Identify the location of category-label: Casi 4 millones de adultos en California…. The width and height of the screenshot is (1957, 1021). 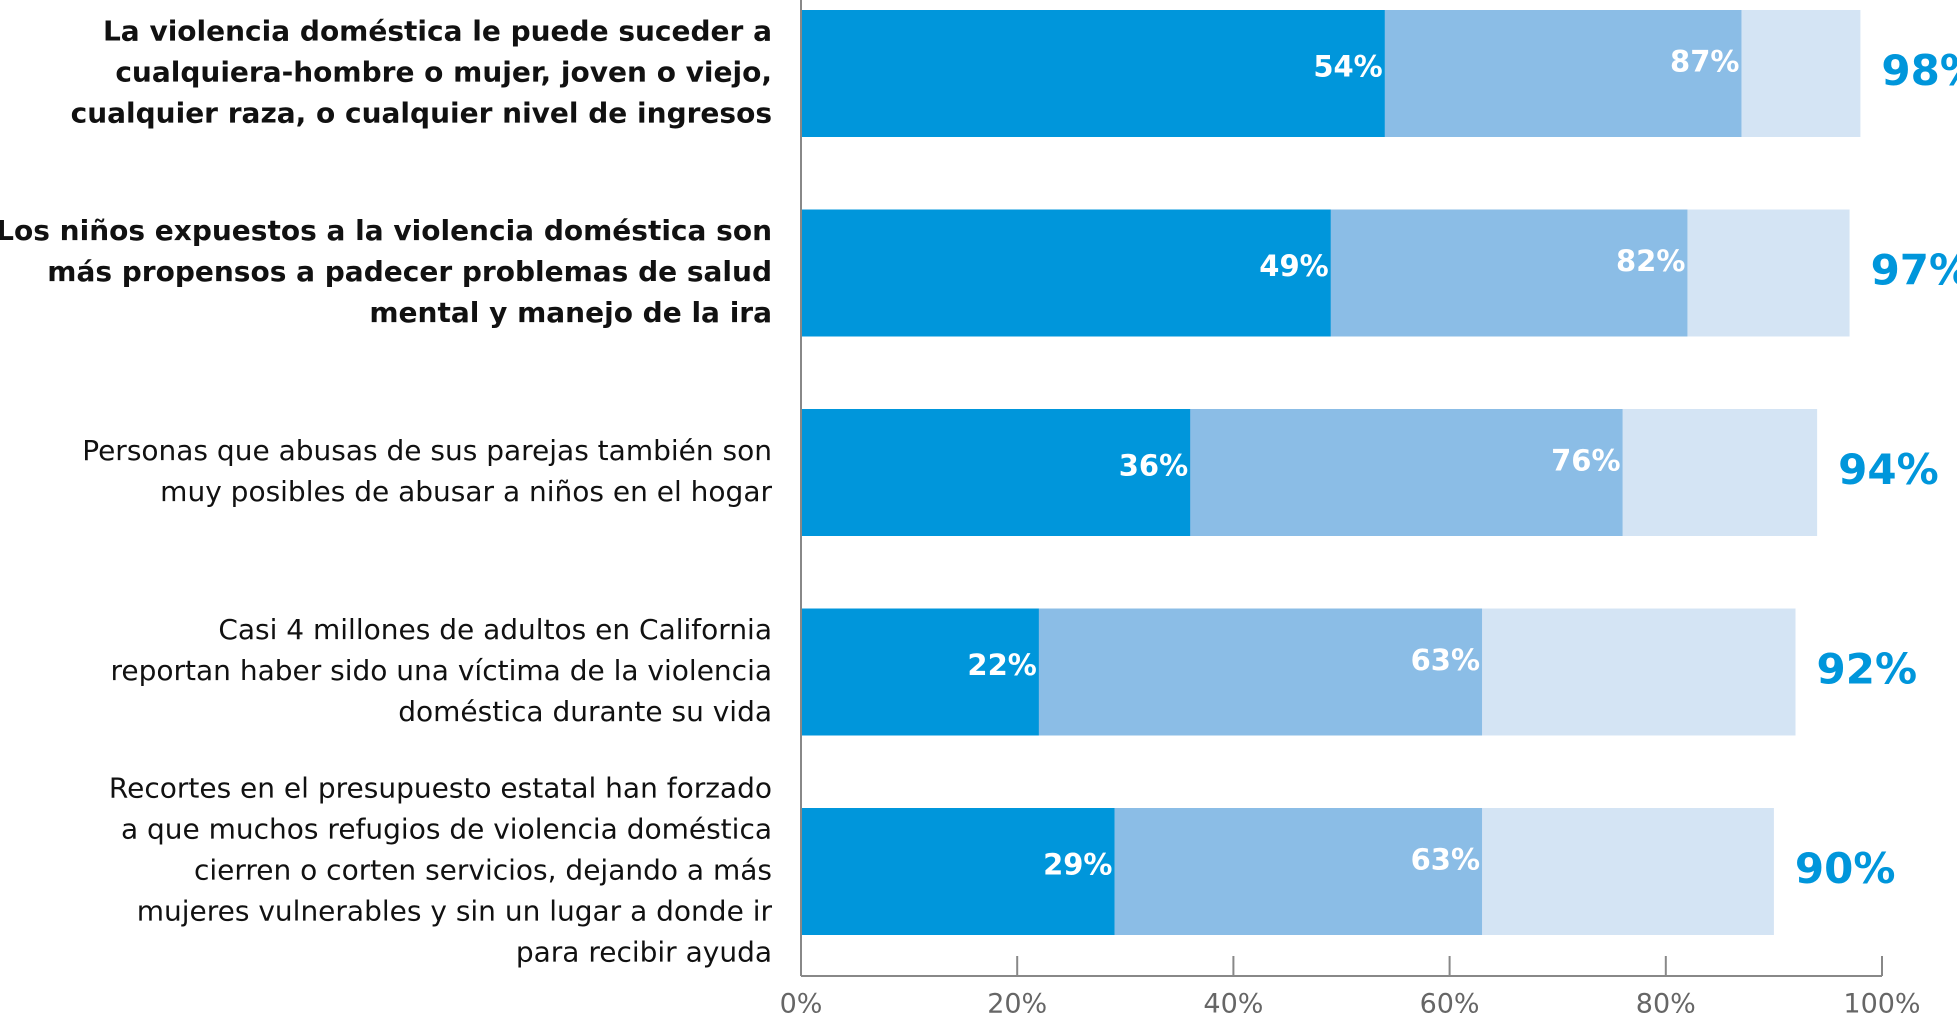
(442, 670).